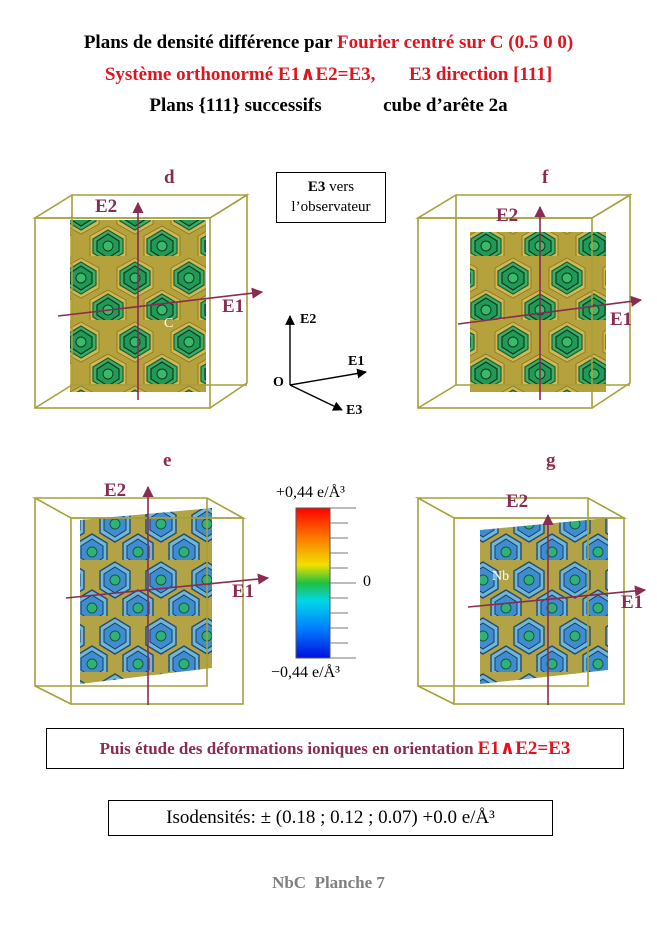 The image size is (657, 931). I want to click on colorbar-gradient, so click(313, 583).